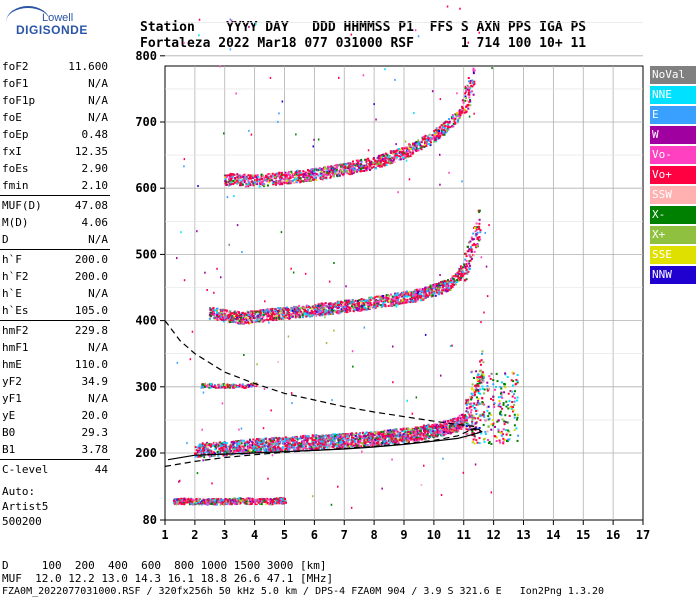 The height and width of the screenshot is (600, 700). Describe the element at coordinates (95, 415) in the screenshot. I see `param-value: 20.0` at that location.